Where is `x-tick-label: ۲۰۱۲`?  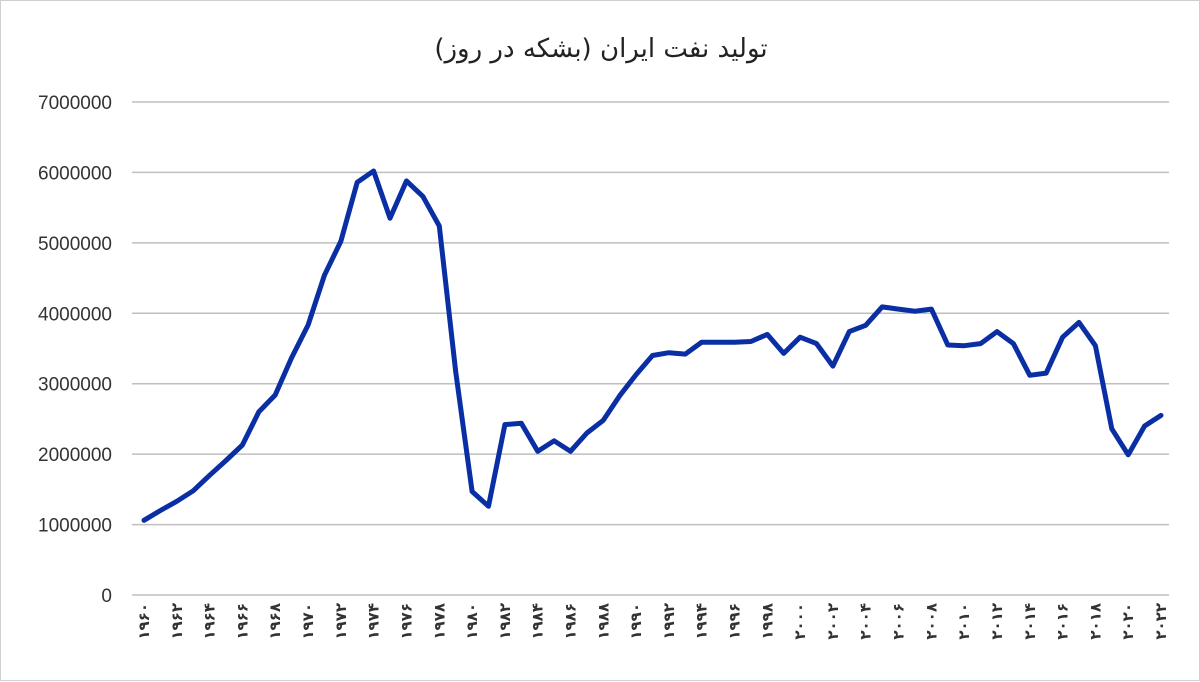 x-tick-label: ۲۰۱۲ is located at coordinates (997, 621).